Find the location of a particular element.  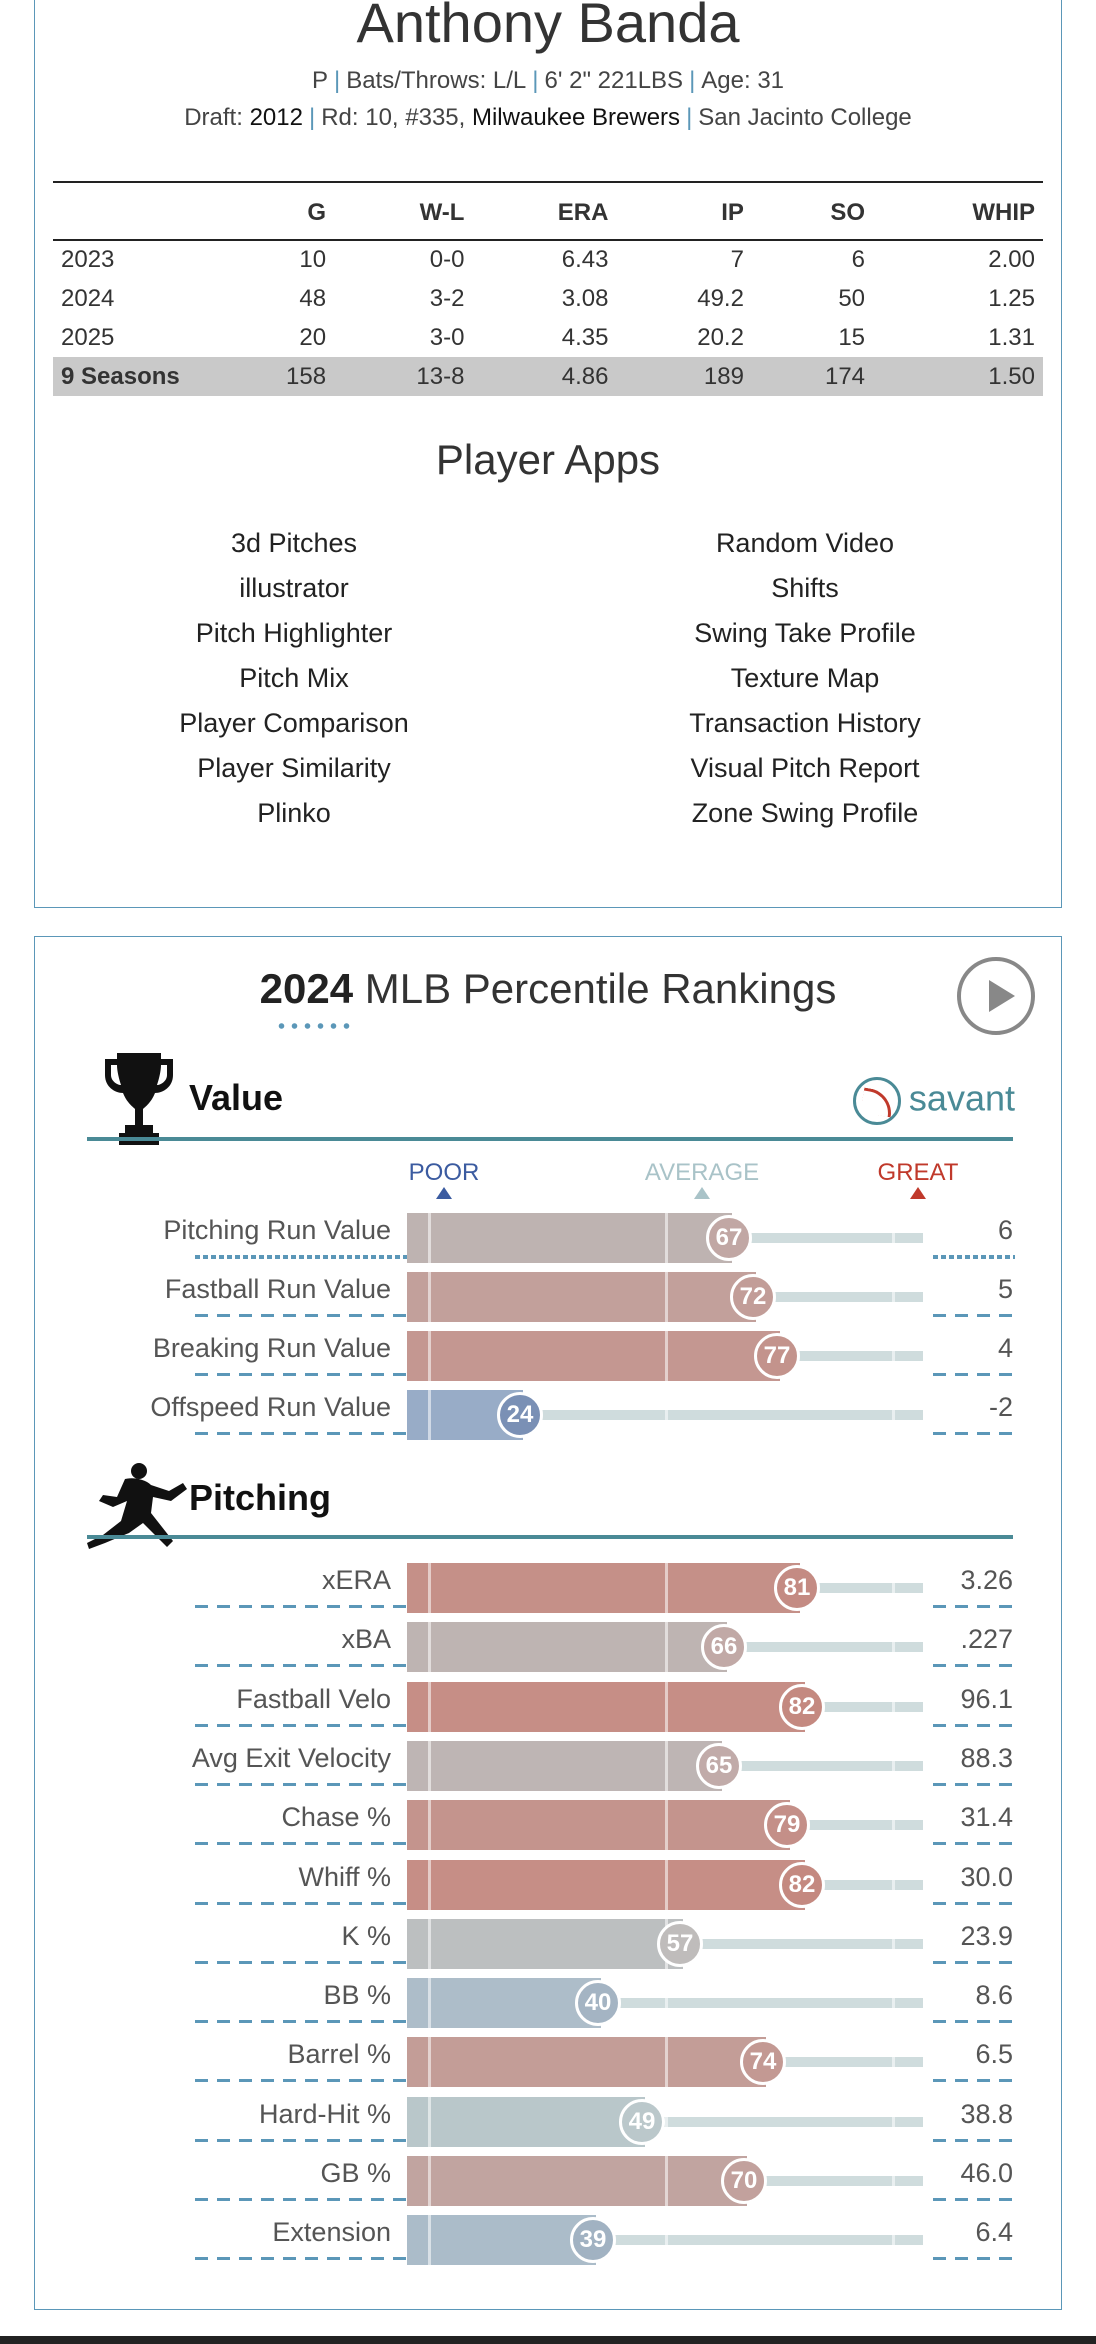

stats-cell: 4.86 is located at coordinates (544, 376).